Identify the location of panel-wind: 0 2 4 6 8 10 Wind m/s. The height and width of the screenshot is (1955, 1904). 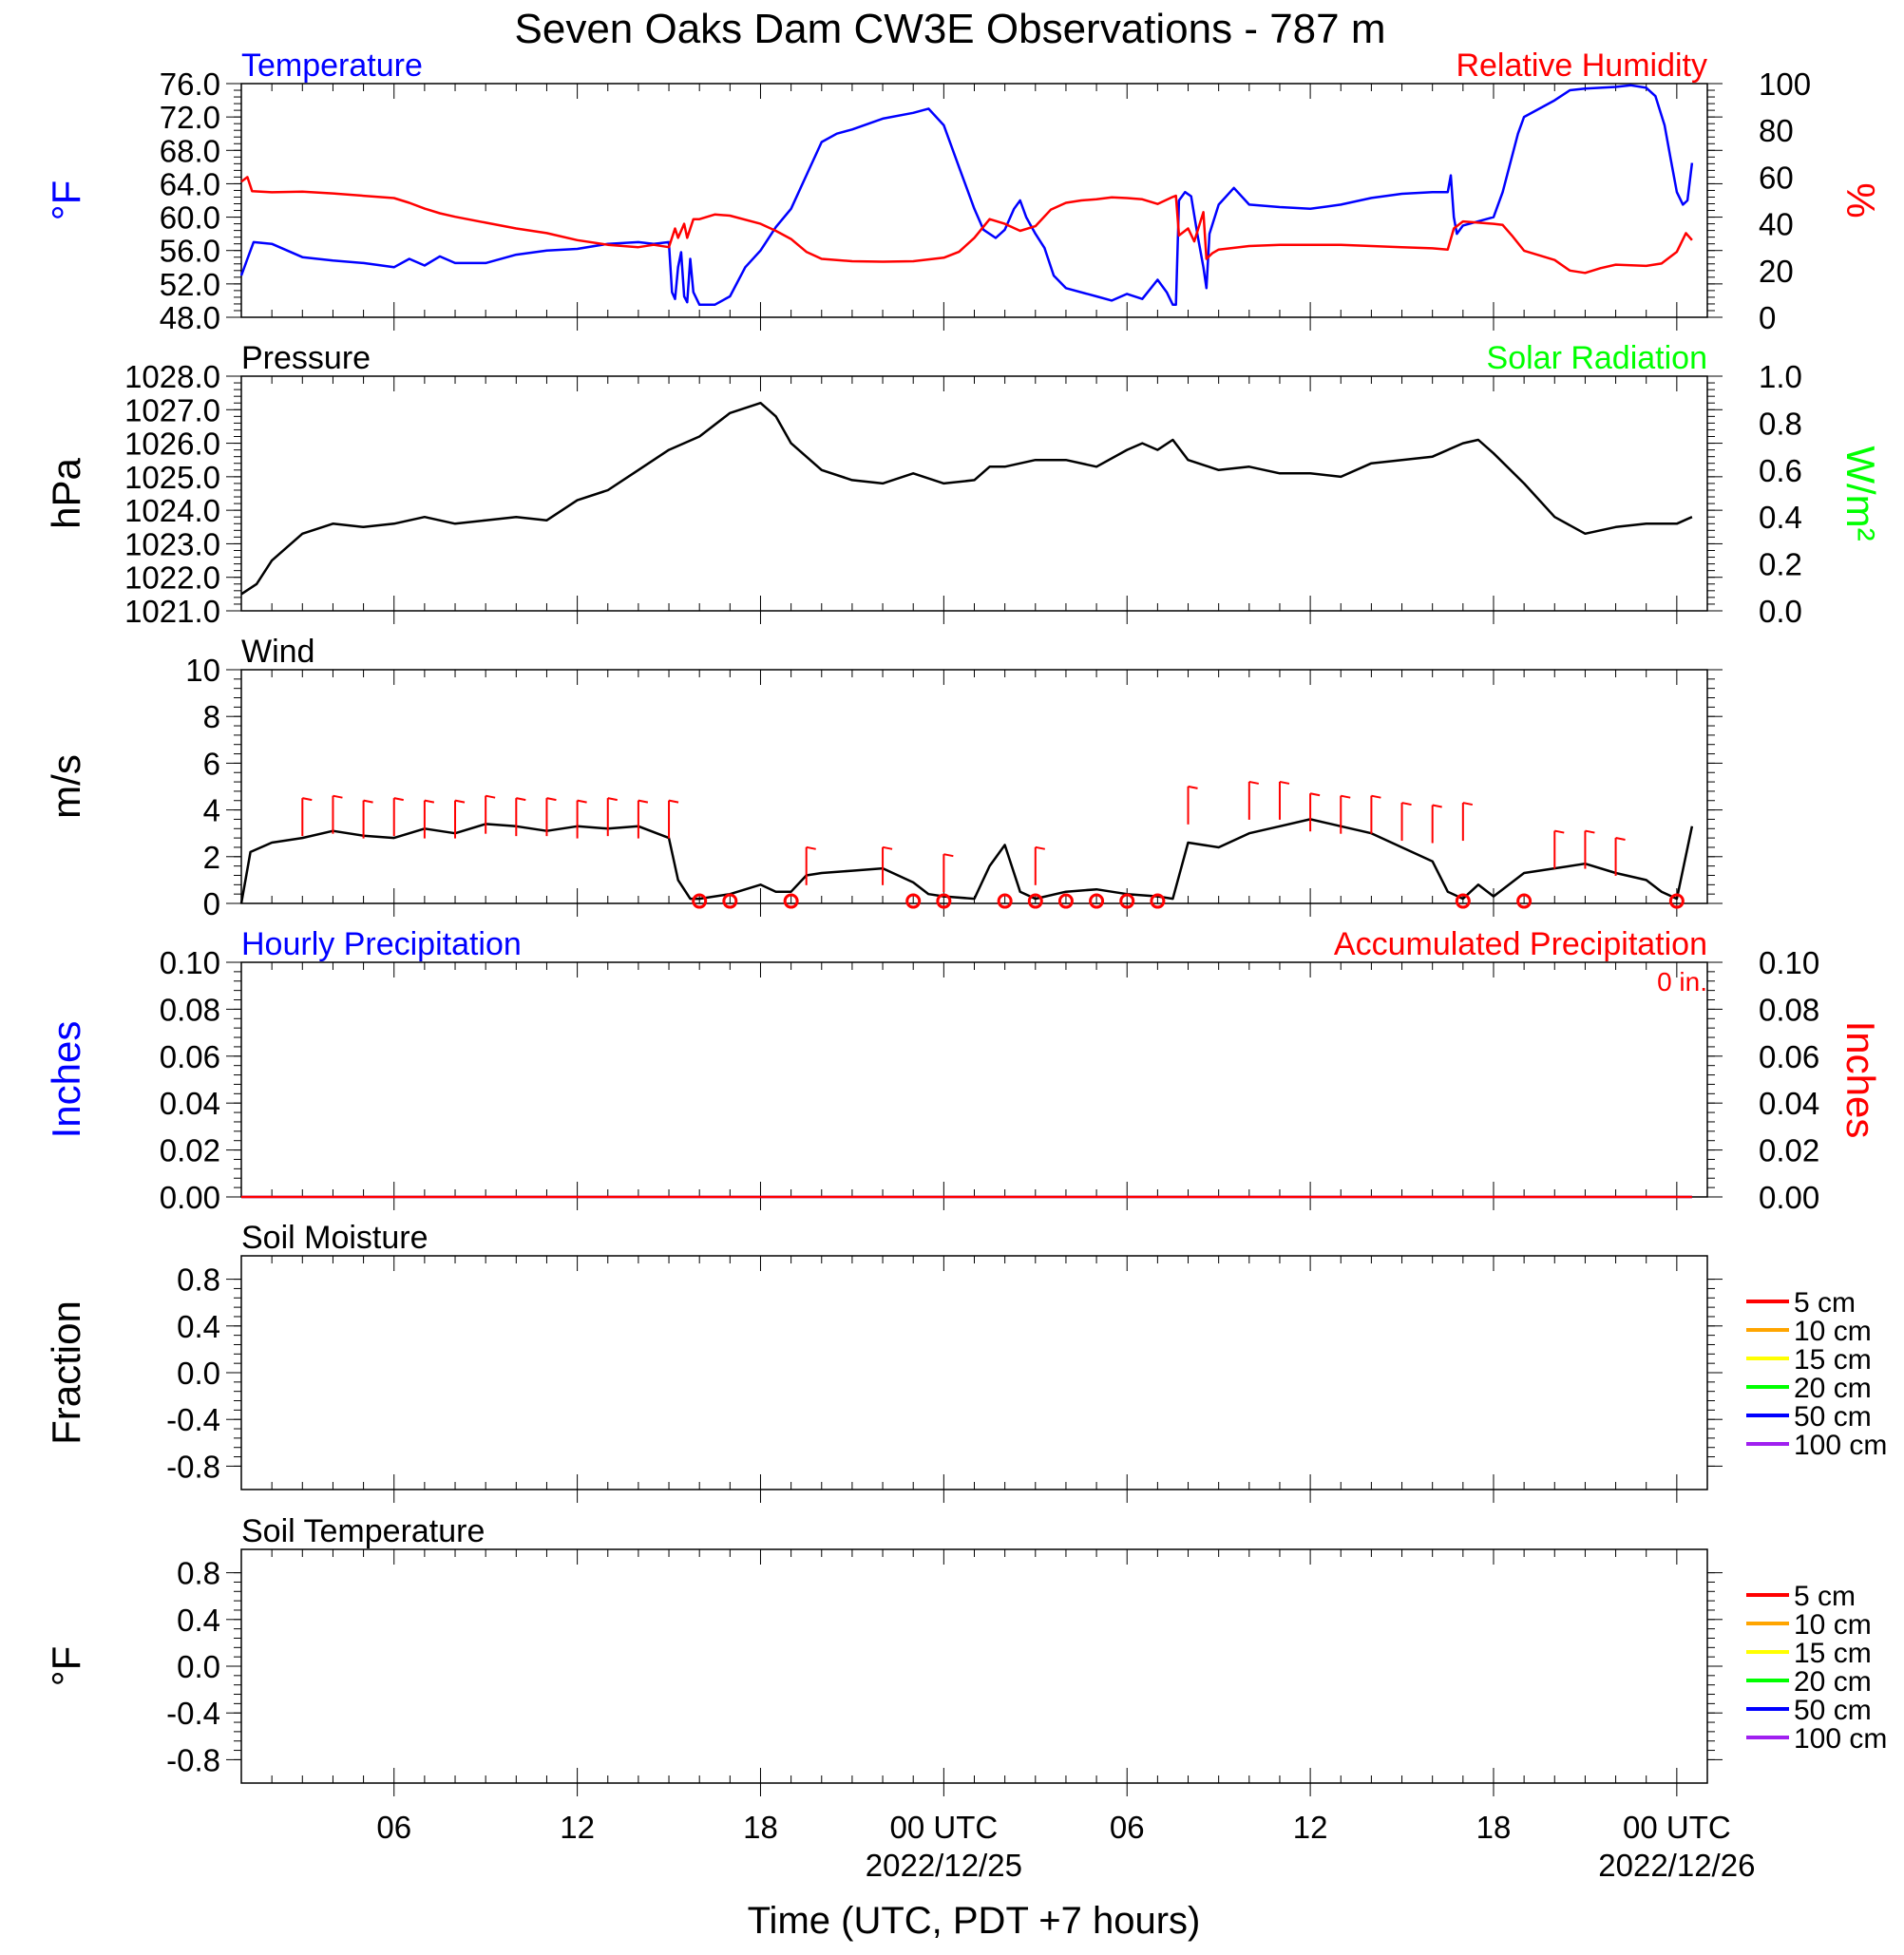
(883, 777).